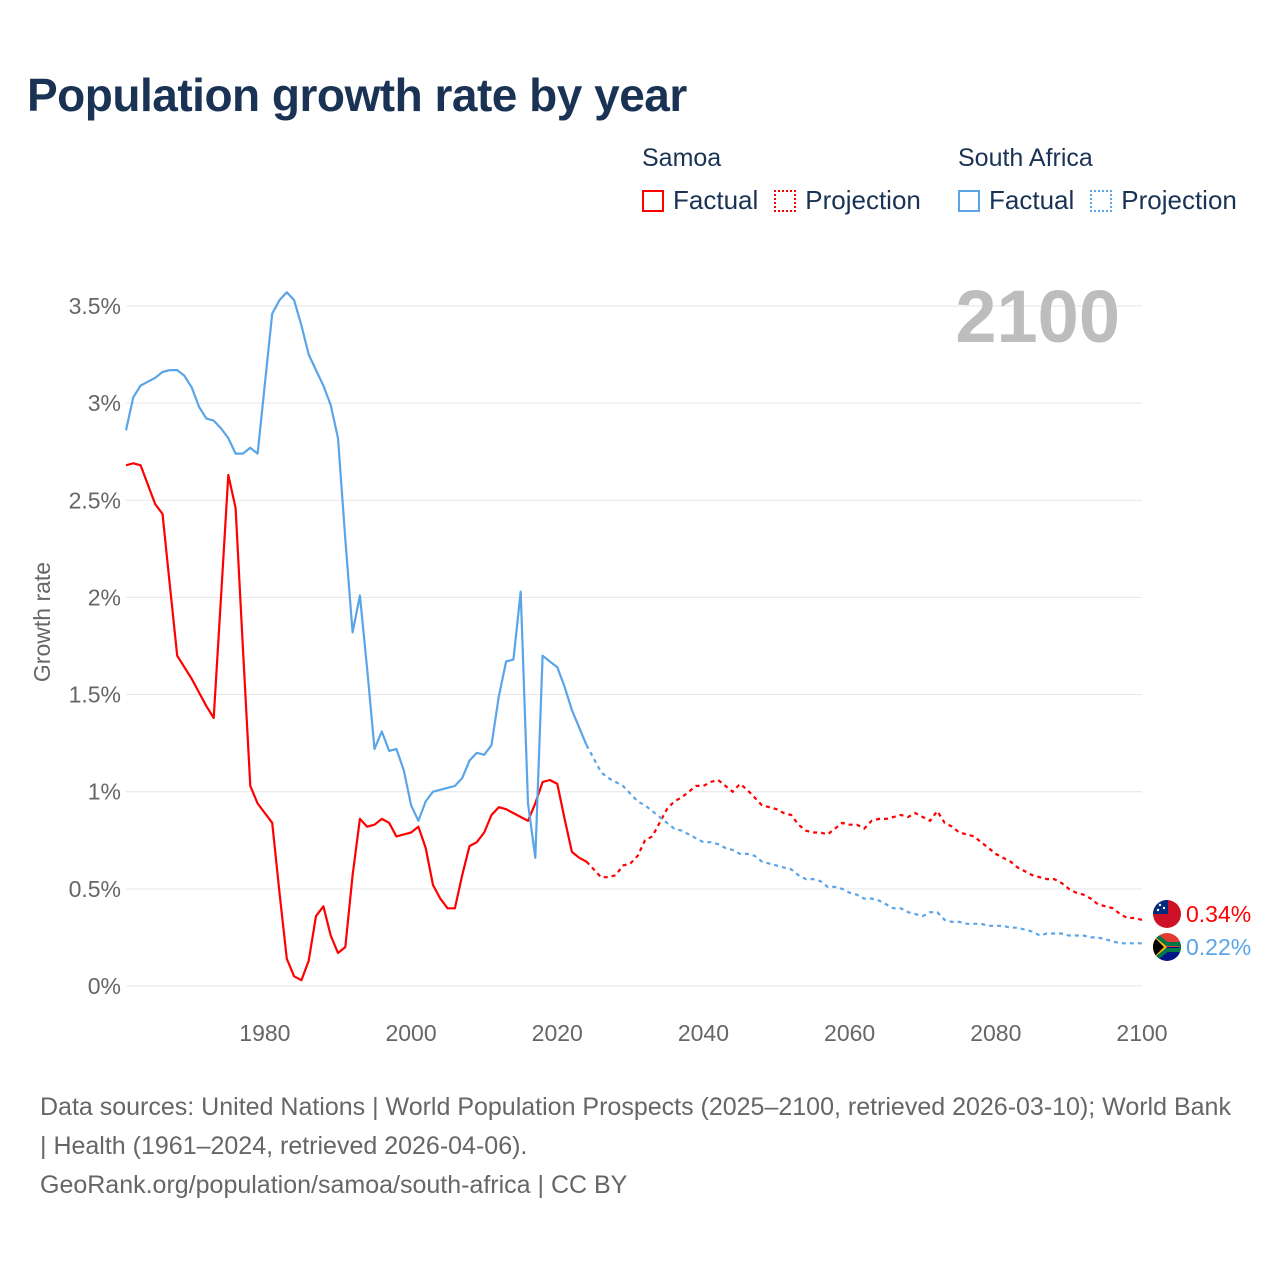  I want to click on legend-item-samoa-factual: Factual, so click(700, 200).